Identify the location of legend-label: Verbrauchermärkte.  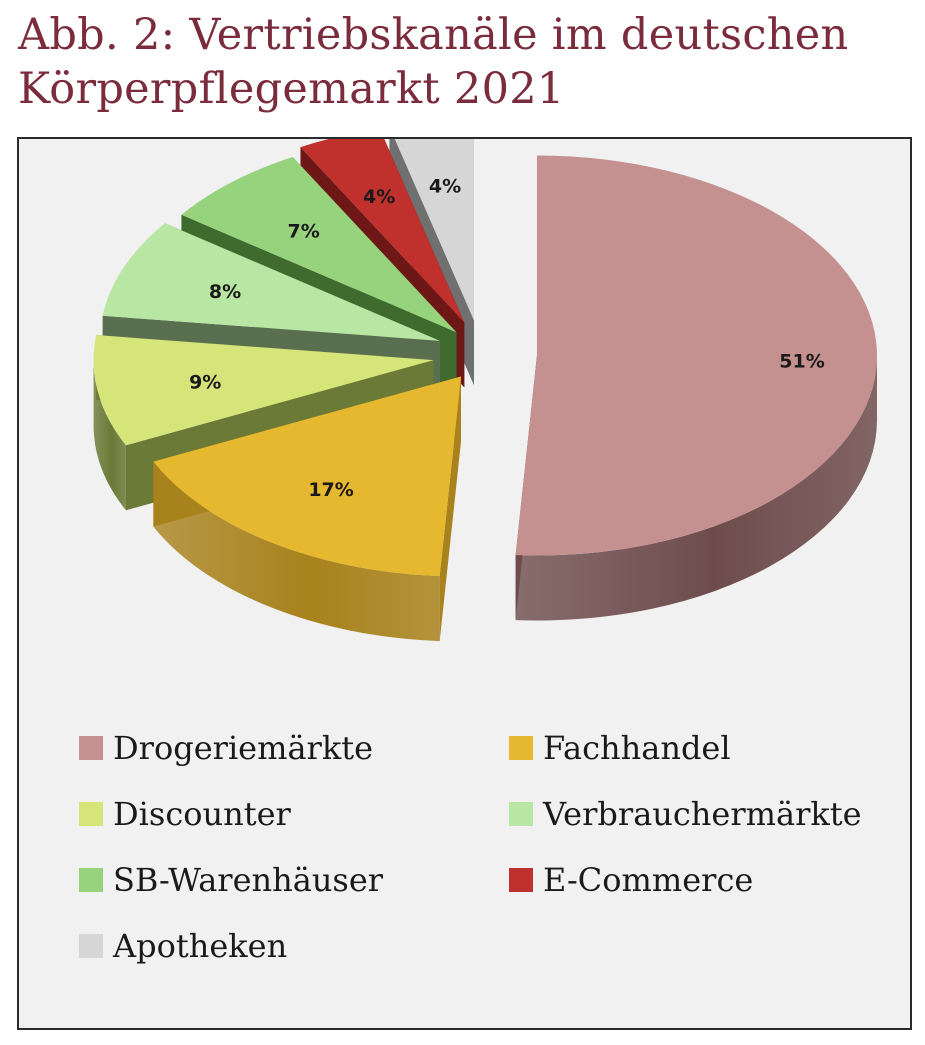
(702, 814).